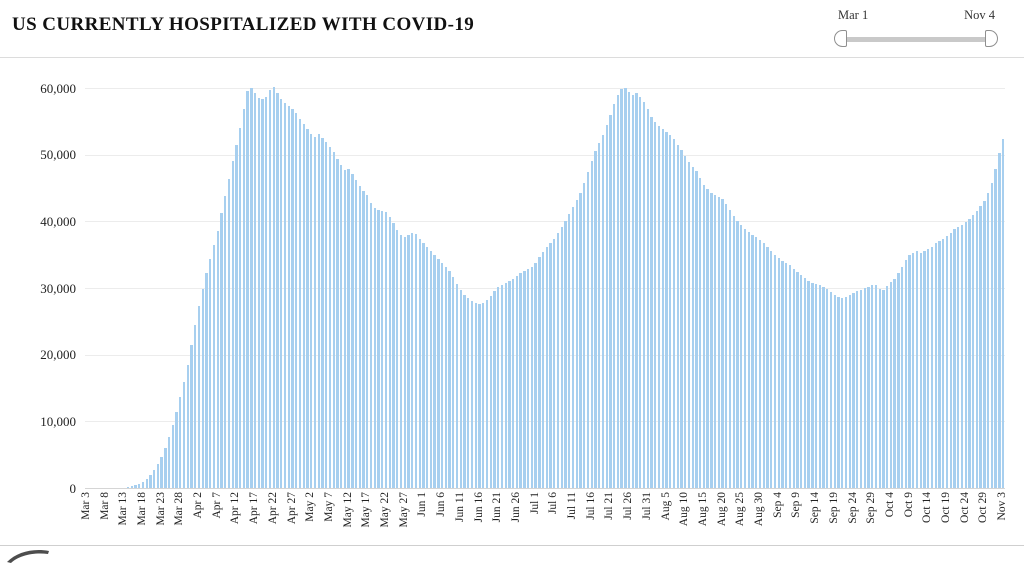  What do you see at coordinates (852, 508) in the screenshot?
I see `x-tick-label: Sep 24` at bounding box center [852, 508].